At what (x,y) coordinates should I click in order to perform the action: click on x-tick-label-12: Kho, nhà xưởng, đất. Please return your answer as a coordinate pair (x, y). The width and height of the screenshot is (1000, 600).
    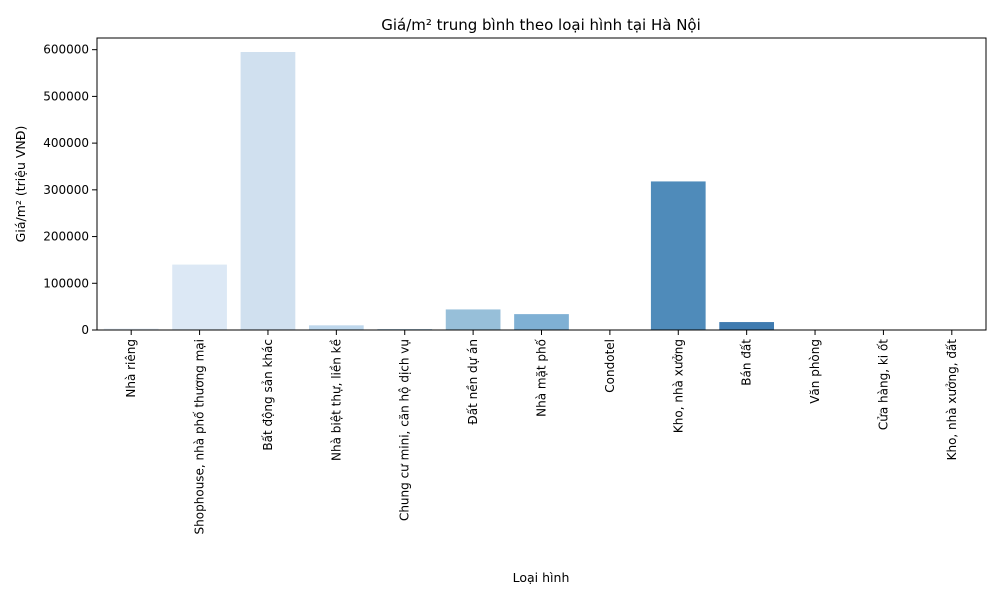
    Looking at the image, I should click on (952, 400).